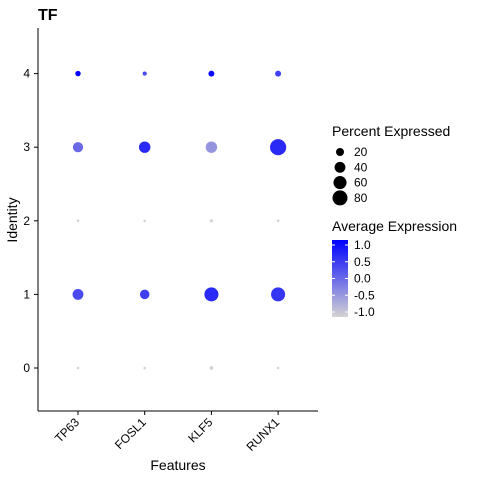  Describe the element at coordinates (362, 262) in the screenshot. I see `color-legend-label: 0.5` at that location.